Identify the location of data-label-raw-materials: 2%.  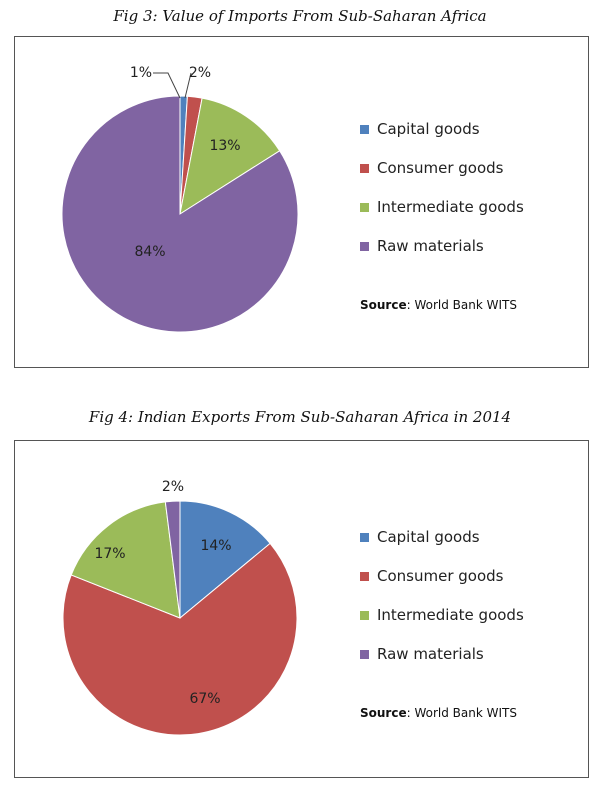
(173, 487).